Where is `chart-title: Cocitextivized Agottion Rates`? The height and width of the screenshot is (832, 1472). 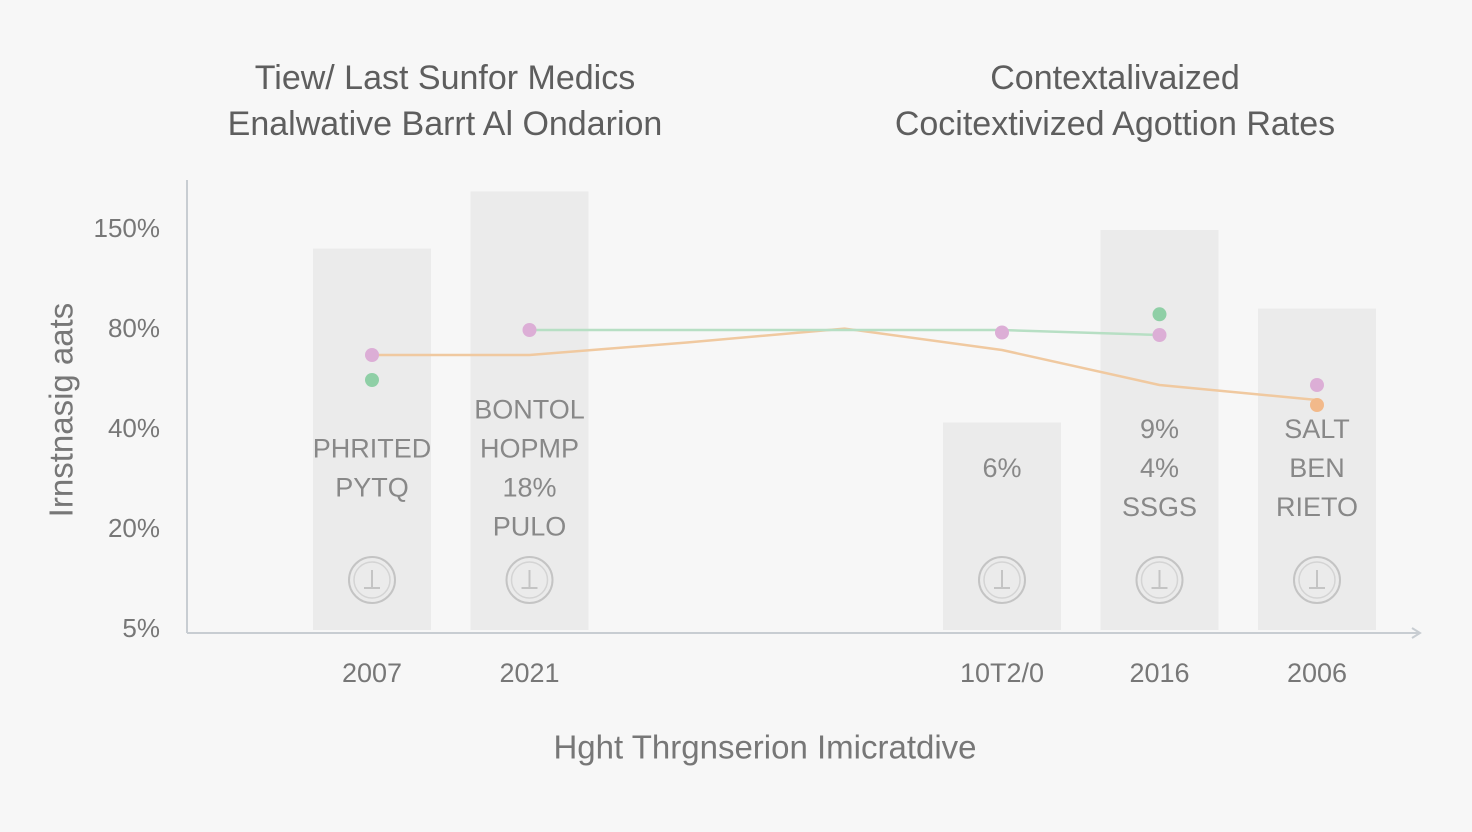 chart-title: Cocitextivized Agottion Rates is located at coordinates (1115, 124).